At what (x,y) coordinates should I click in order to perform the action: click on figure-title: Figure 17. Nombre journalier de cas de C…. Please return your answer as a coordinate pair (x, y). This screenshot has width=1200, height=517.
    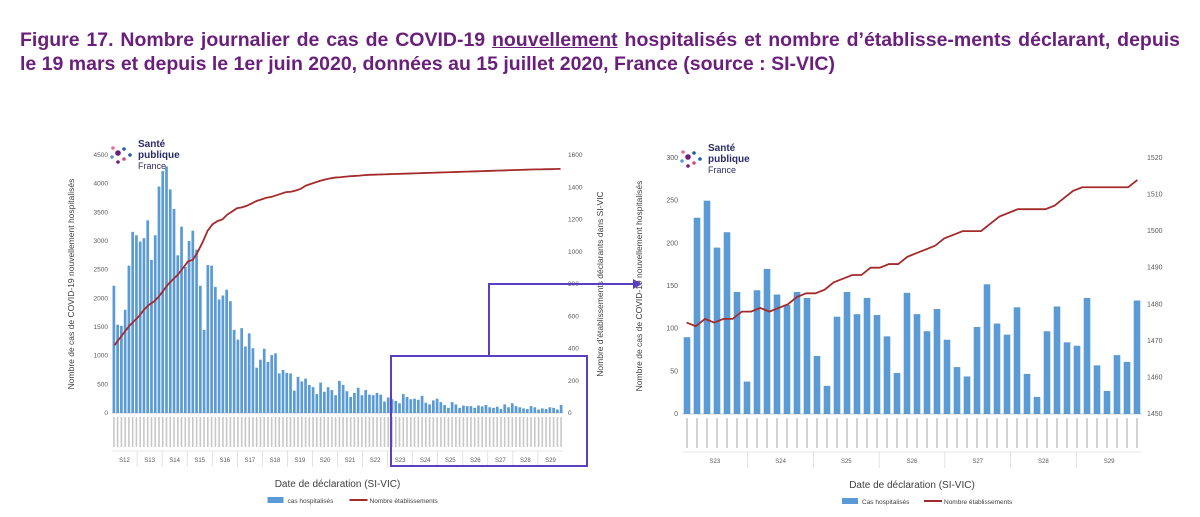
    Looking at the image, I should click on (600, 52).